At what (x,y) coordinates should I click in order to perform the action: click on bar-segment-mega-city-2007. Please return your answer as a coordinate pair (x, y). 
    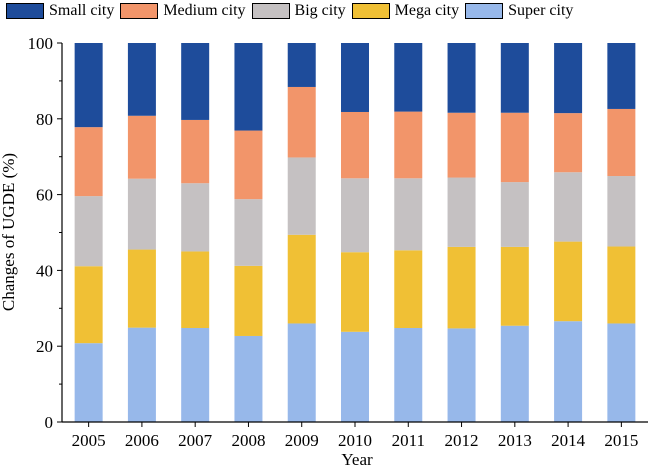
    Looking at the image, I should click on (195, 290).